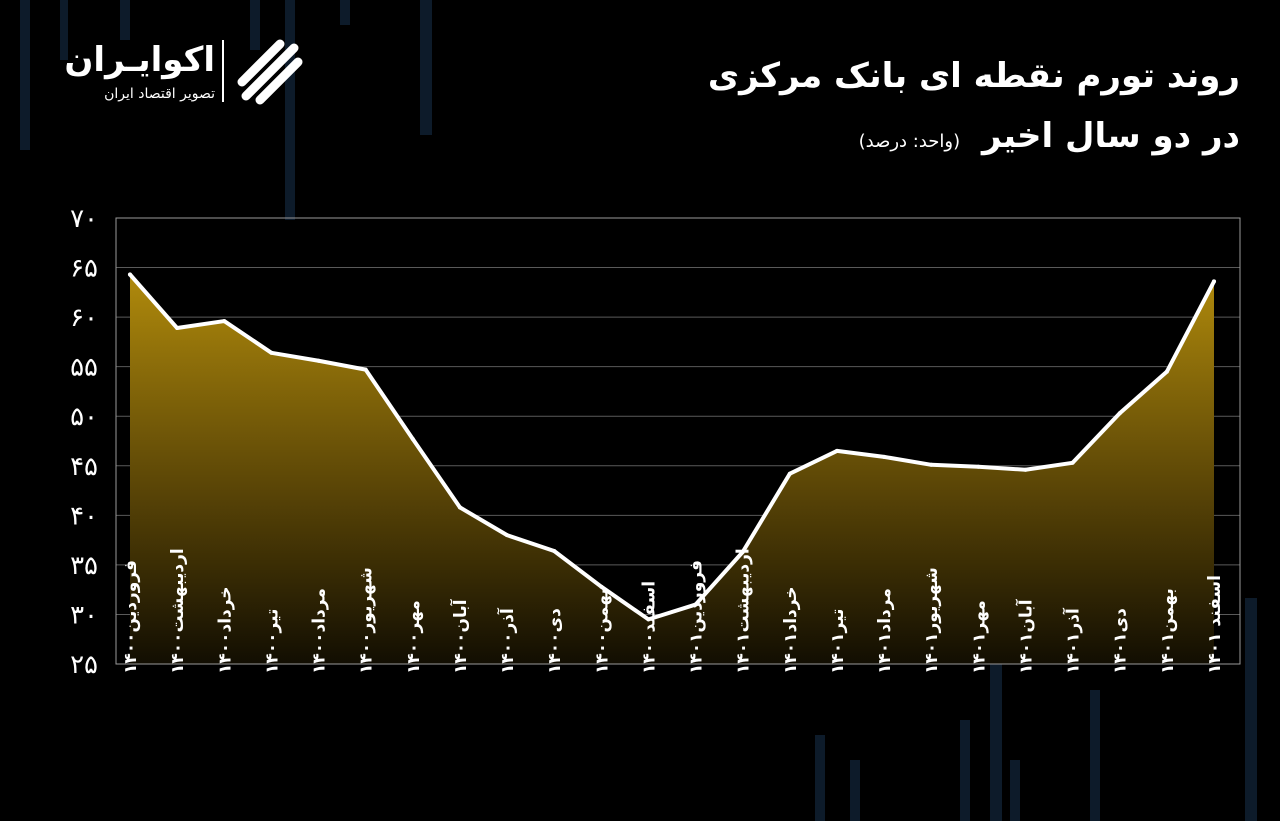 This screenshot has width=1280, height=821. I want to click on x-tick-label: خرداد۱۴۰۱, so click(791, 630).